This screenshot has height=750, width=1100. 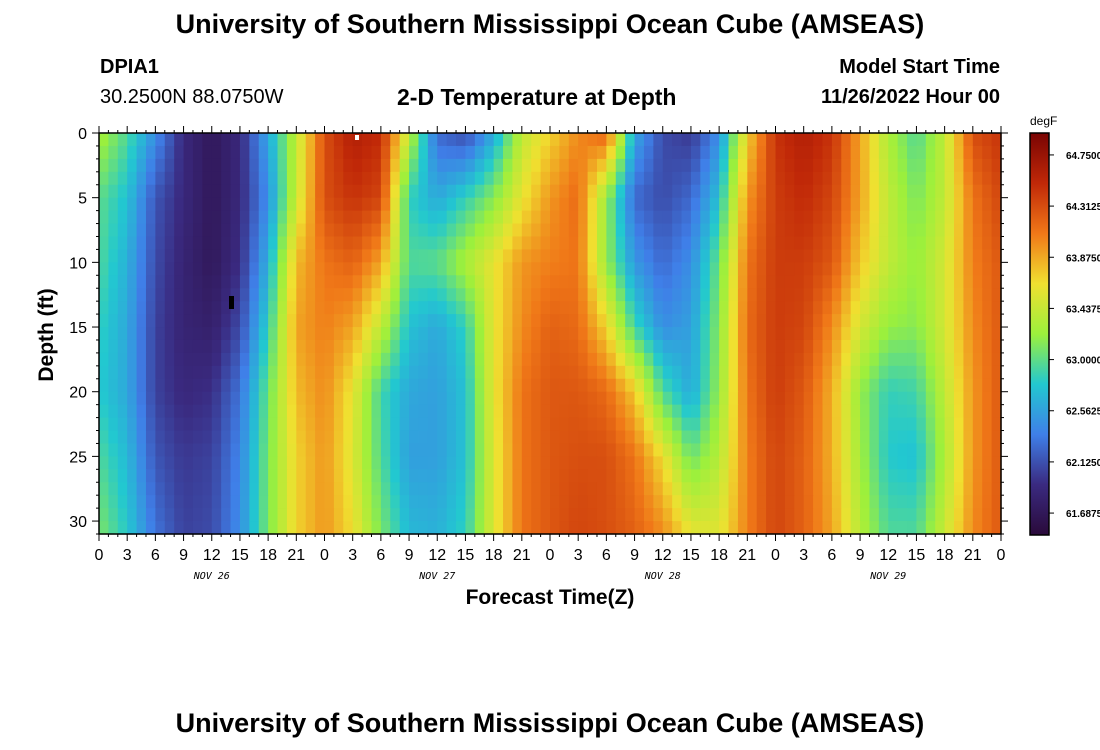 What do you see at coordinates (747, 555) in the screenshot?
I see `x-tick-label: 21` at bounding box center [747, 555].